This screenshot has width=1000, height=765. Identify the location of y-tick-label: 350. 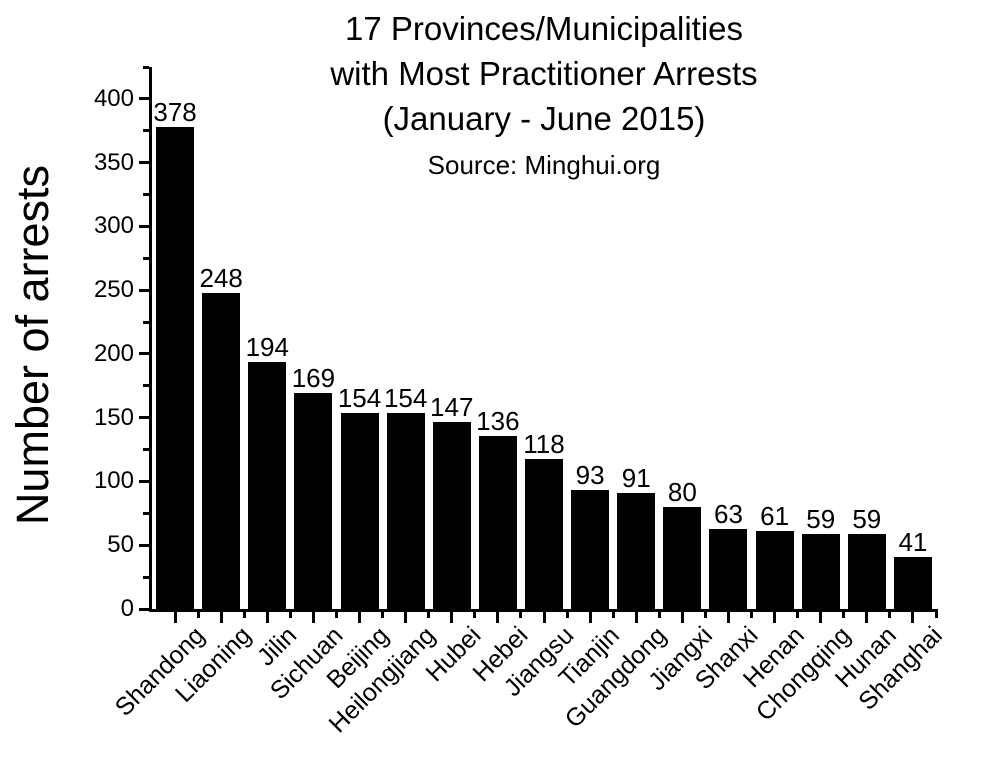
(113, 162).